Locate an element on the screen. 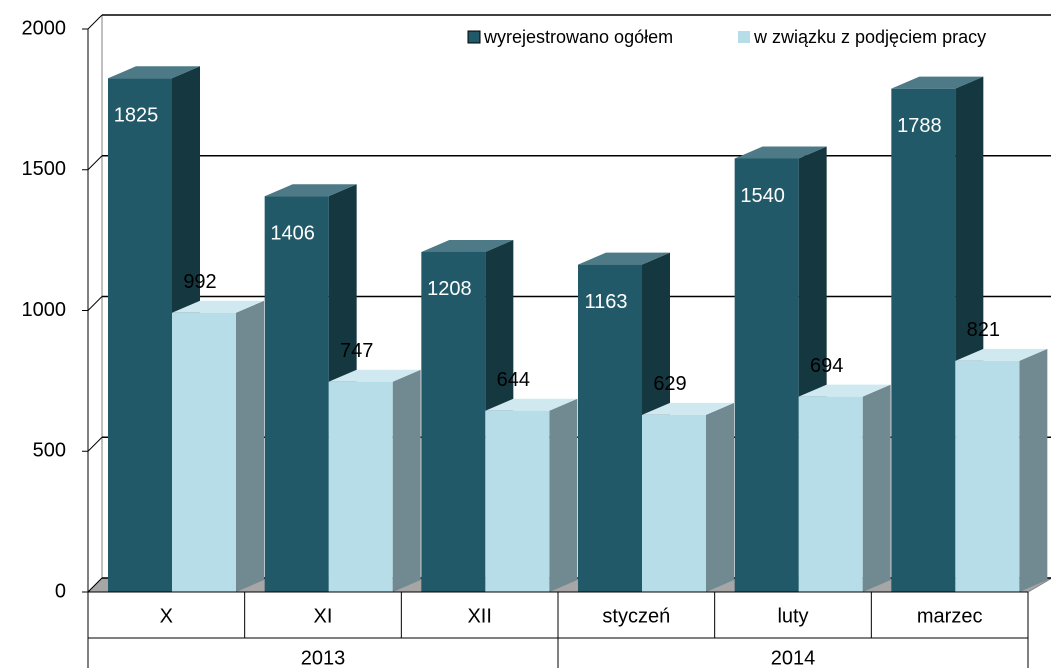 The height and width of the screenshot is (668, 1051). legend-label: wyrejestrowano ogółem is located at coordinates (578, 37).